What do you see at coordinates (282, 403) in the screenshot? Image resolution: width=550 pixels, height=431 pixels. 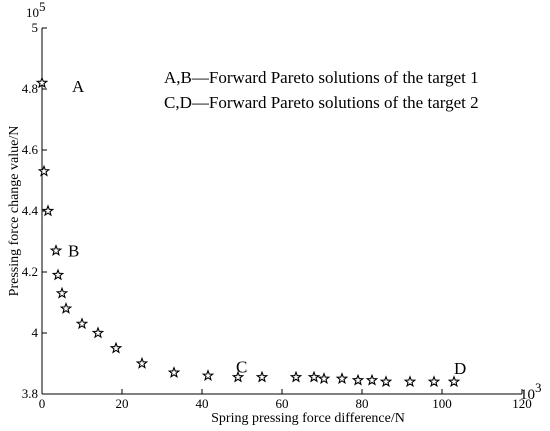 I see `x-tick-label: 60` at bounding box center [282, 403].